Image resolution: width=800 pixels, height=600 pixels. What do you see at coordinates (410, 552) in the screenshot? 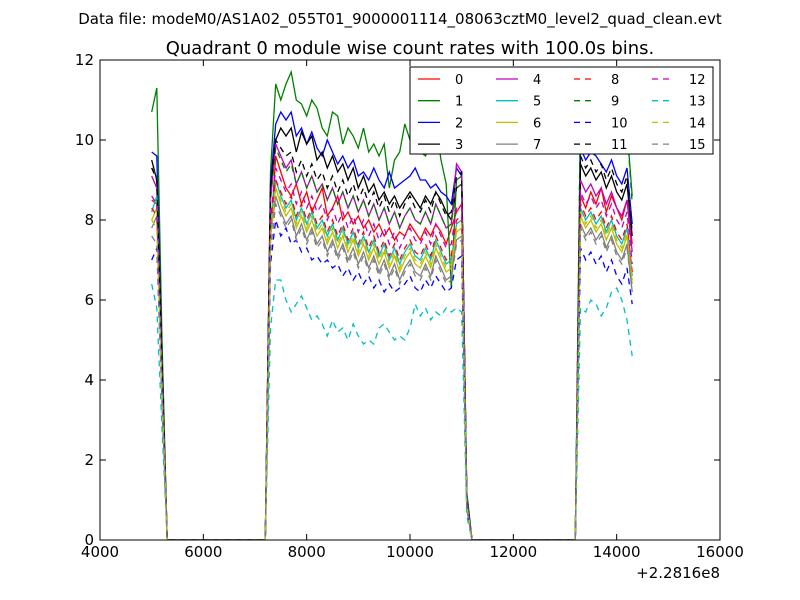
I see `x-tick-label: 10000` at bounding box center [410, 552].